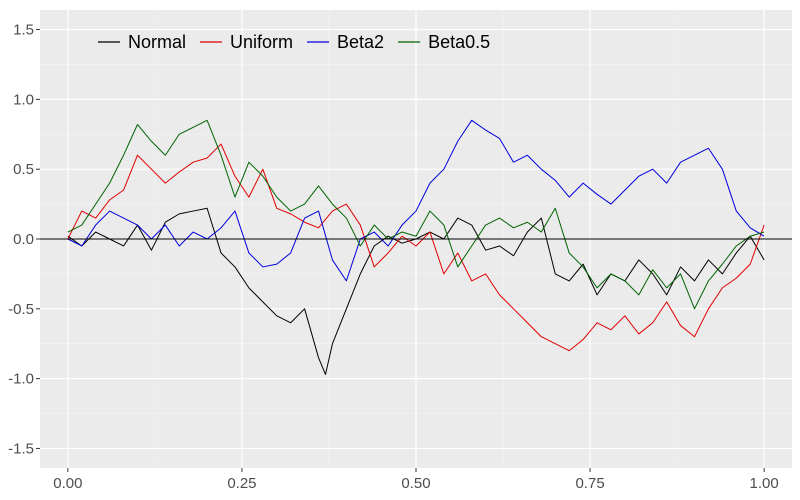  I want to click on x-tick-label: 0.00, so click(67, 483).